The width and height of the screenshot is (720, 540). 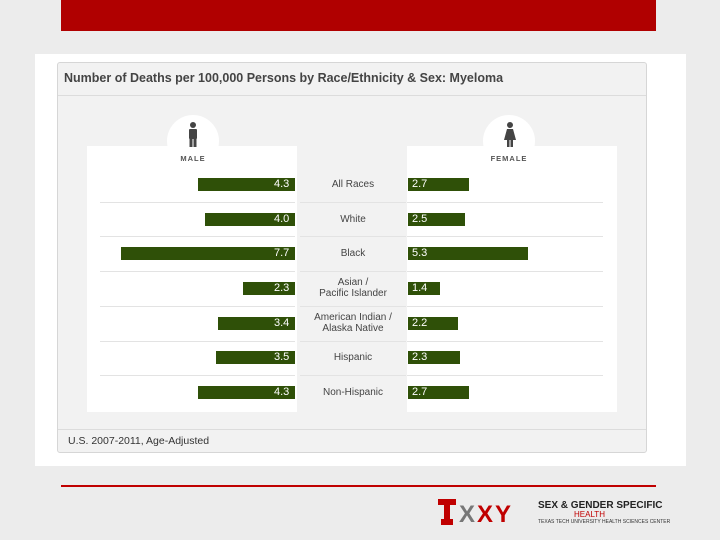 I want to click on category-label-line: Black, so click(x=353, y=254).